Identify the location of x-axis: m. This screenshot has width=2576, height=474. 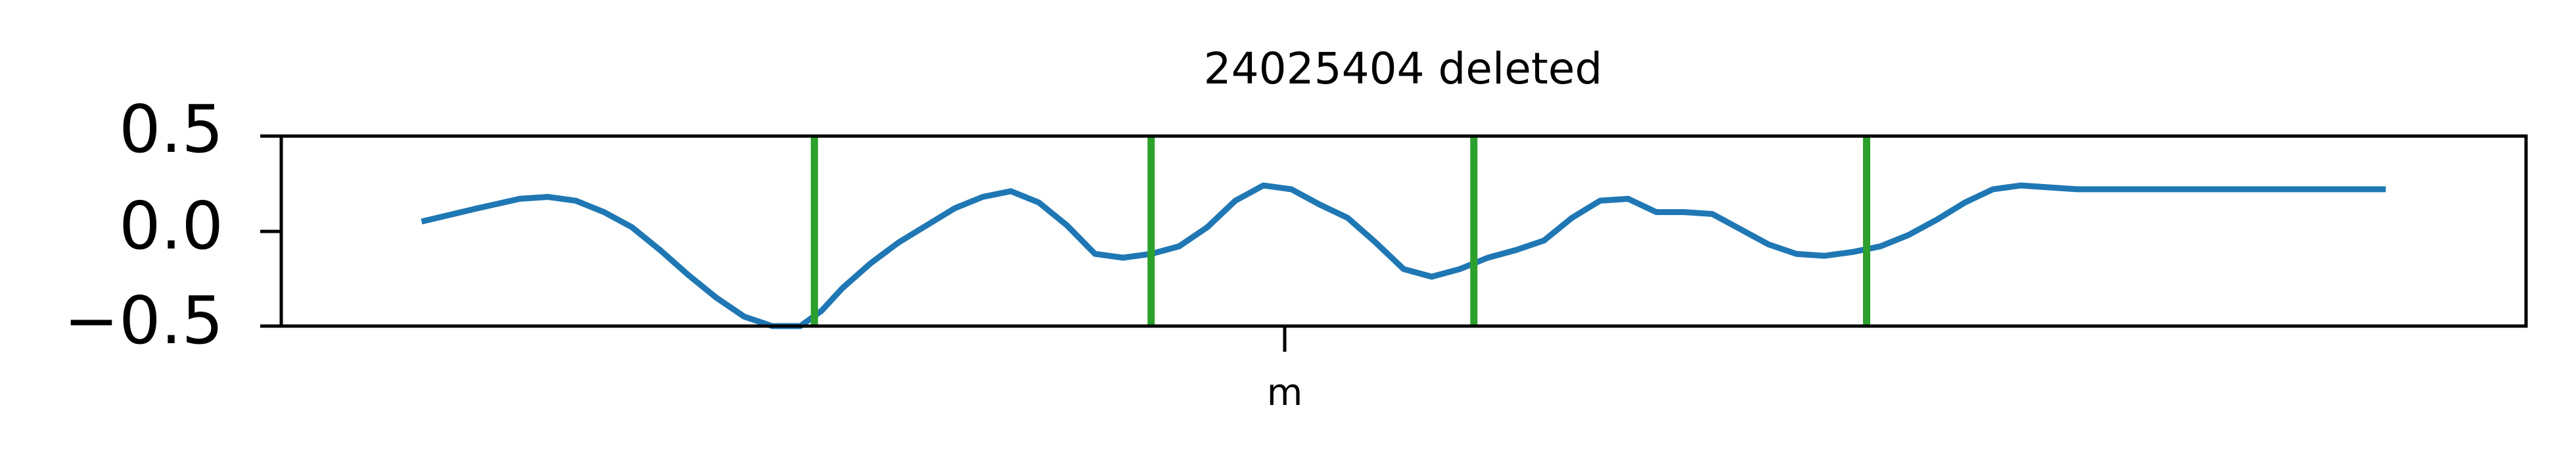
(1285, 370).